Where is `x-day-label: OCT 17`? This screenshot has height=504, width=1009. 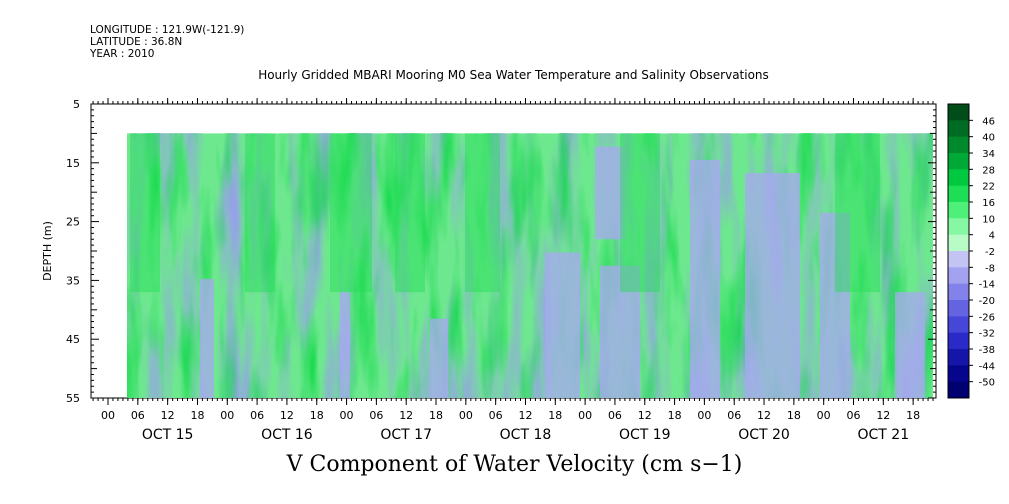 x-day-label: OCT 17 is located at coordinates (406, 435).